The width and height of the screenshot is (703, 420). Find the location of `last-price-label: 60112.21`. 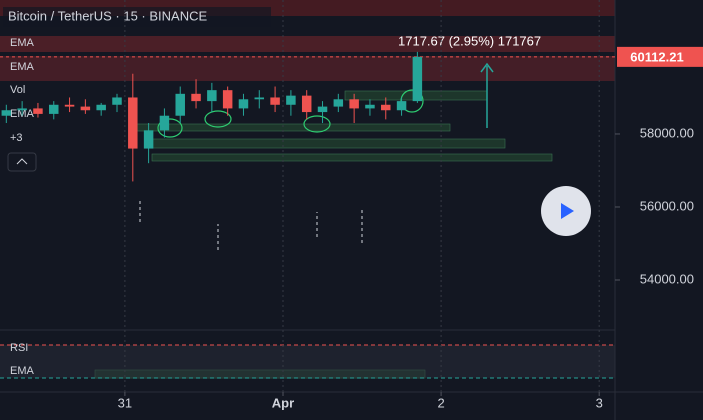

last-price-label: 60112.21 is located at coordinates (657, 56).